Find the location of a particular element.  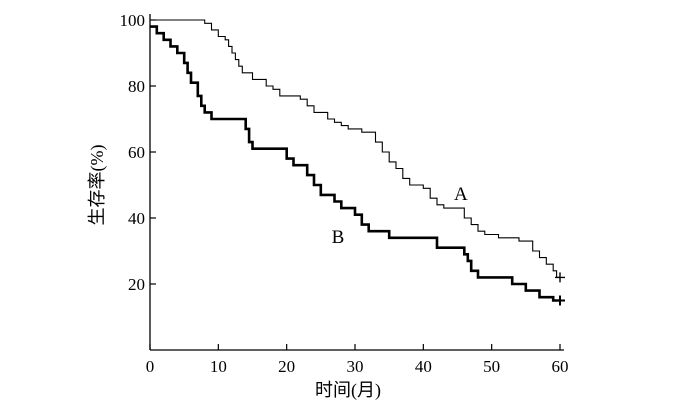

series-label-B: B is located at coordinates (338, 237).